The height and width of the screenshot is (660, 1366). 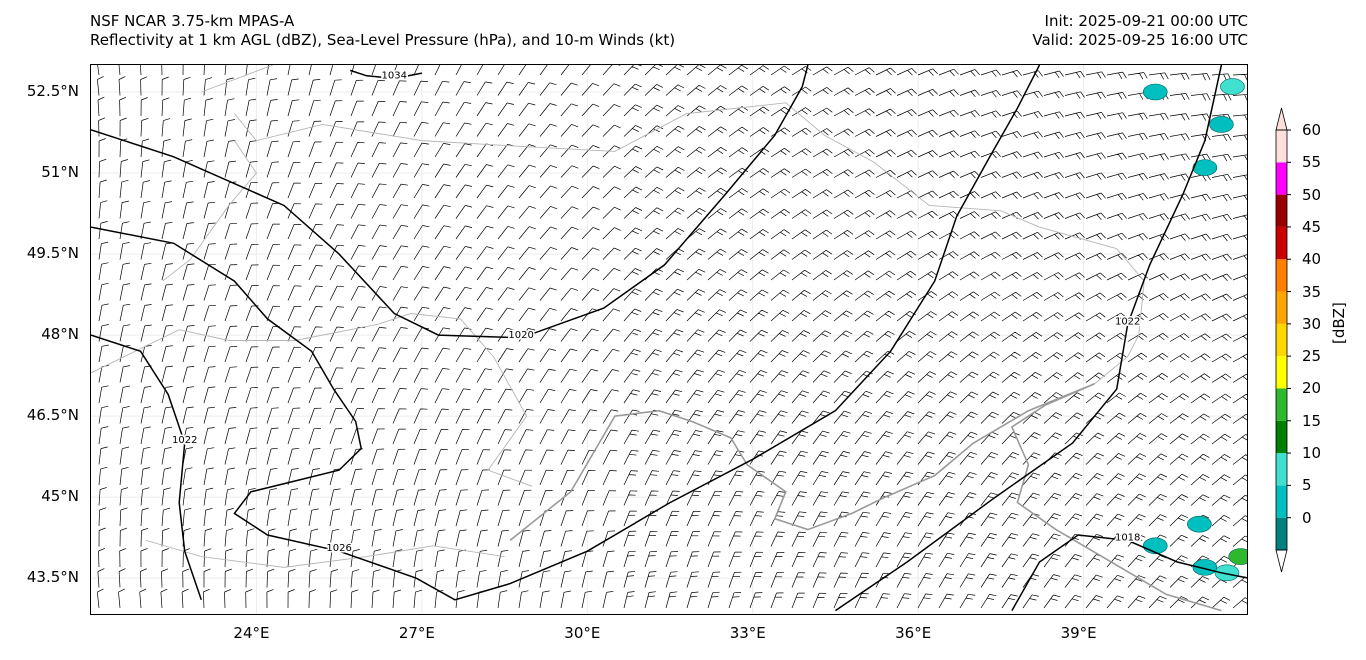 What do you see at coordinates (52, 577) in the screenshot?
I see `latitude-label: 43.5°N` at bounding box center [52, 577].